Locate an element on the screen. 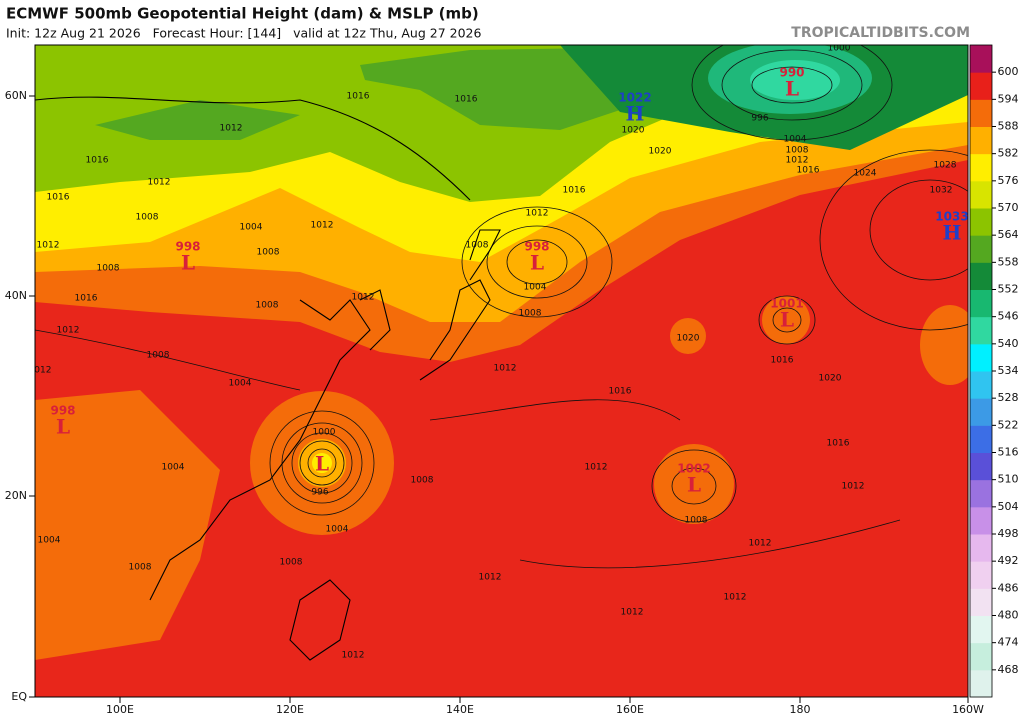 This screenshot has width=1024, height=721. colorbar-label: 534 is located at coordinates (1008, 370).